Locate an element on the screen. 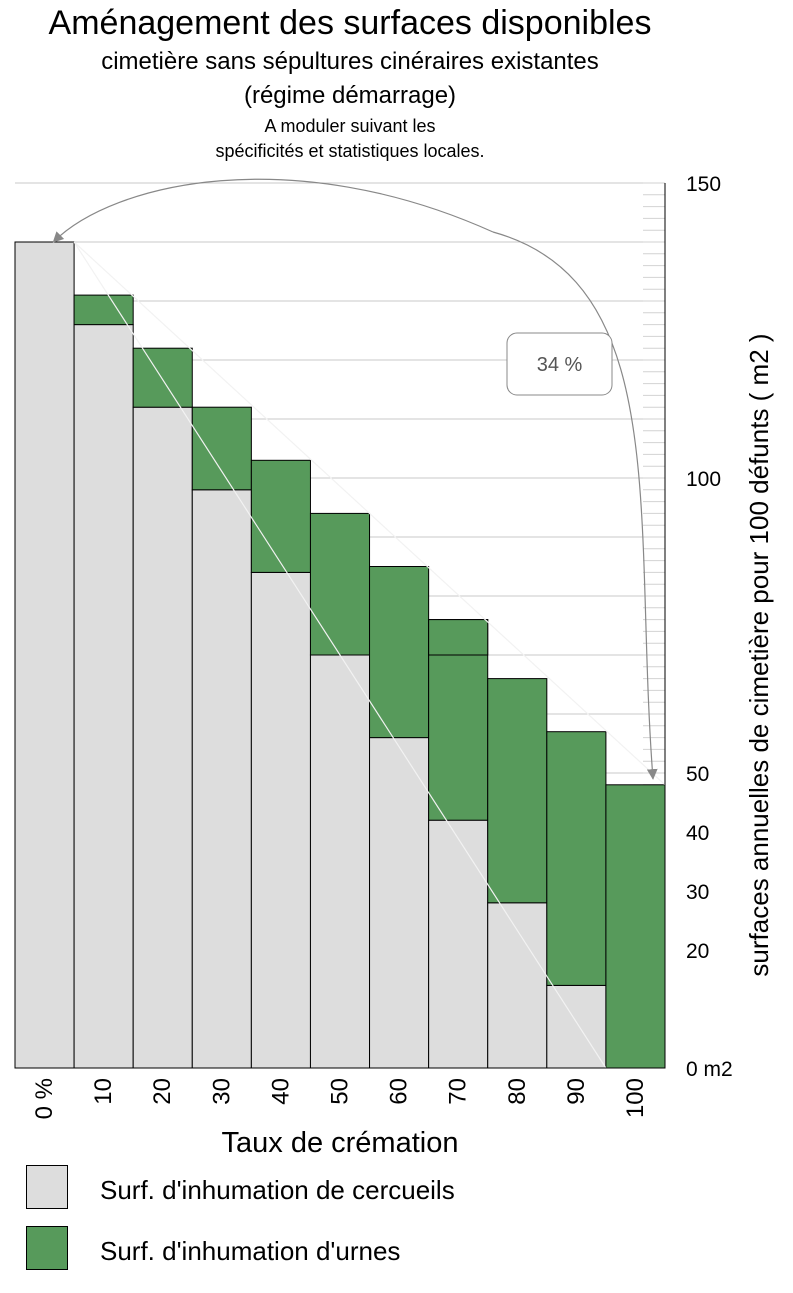  x-tick-label: 0 % is located at coordinates (44, 1098).